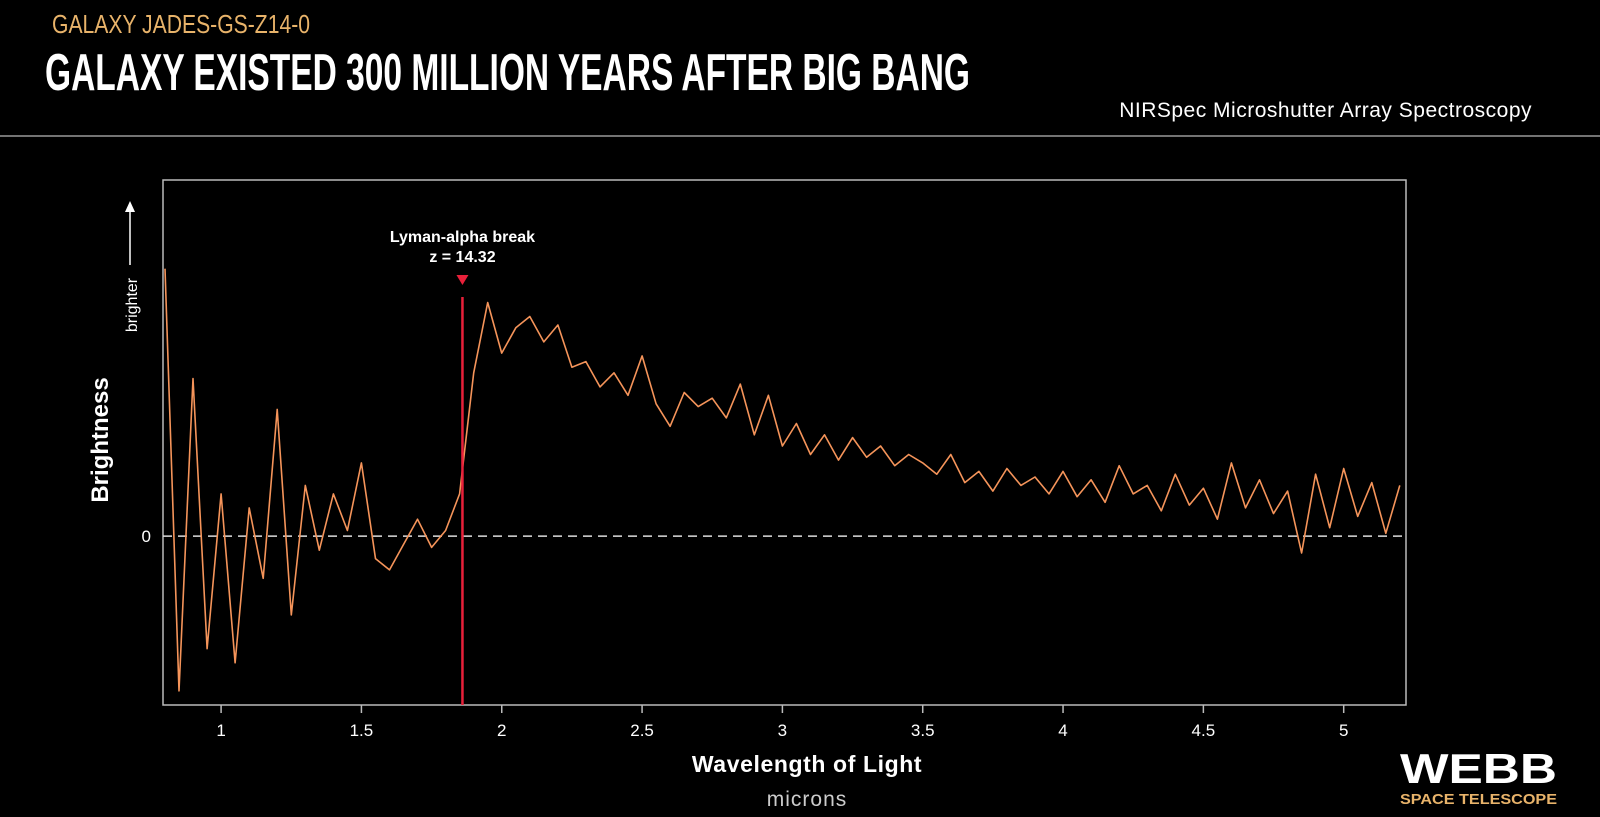 The height and width of the screenshot is (817, 1600). I want to click on break-marker, so click(462, 280).